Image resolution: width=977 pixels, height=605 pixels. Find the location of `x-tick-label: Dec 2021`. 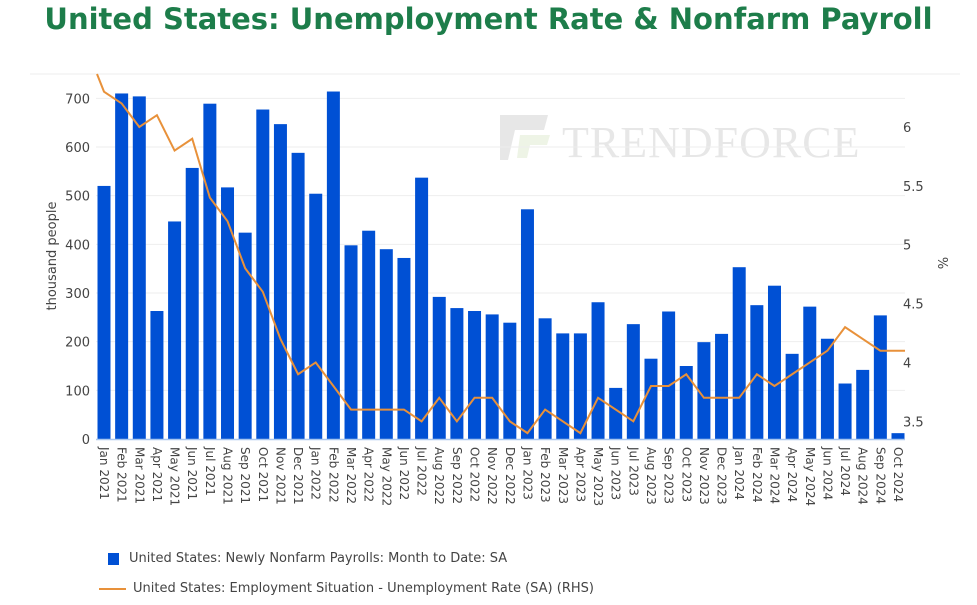

x-tick-label: Dec 2021 is located at coordinates (298, 476).